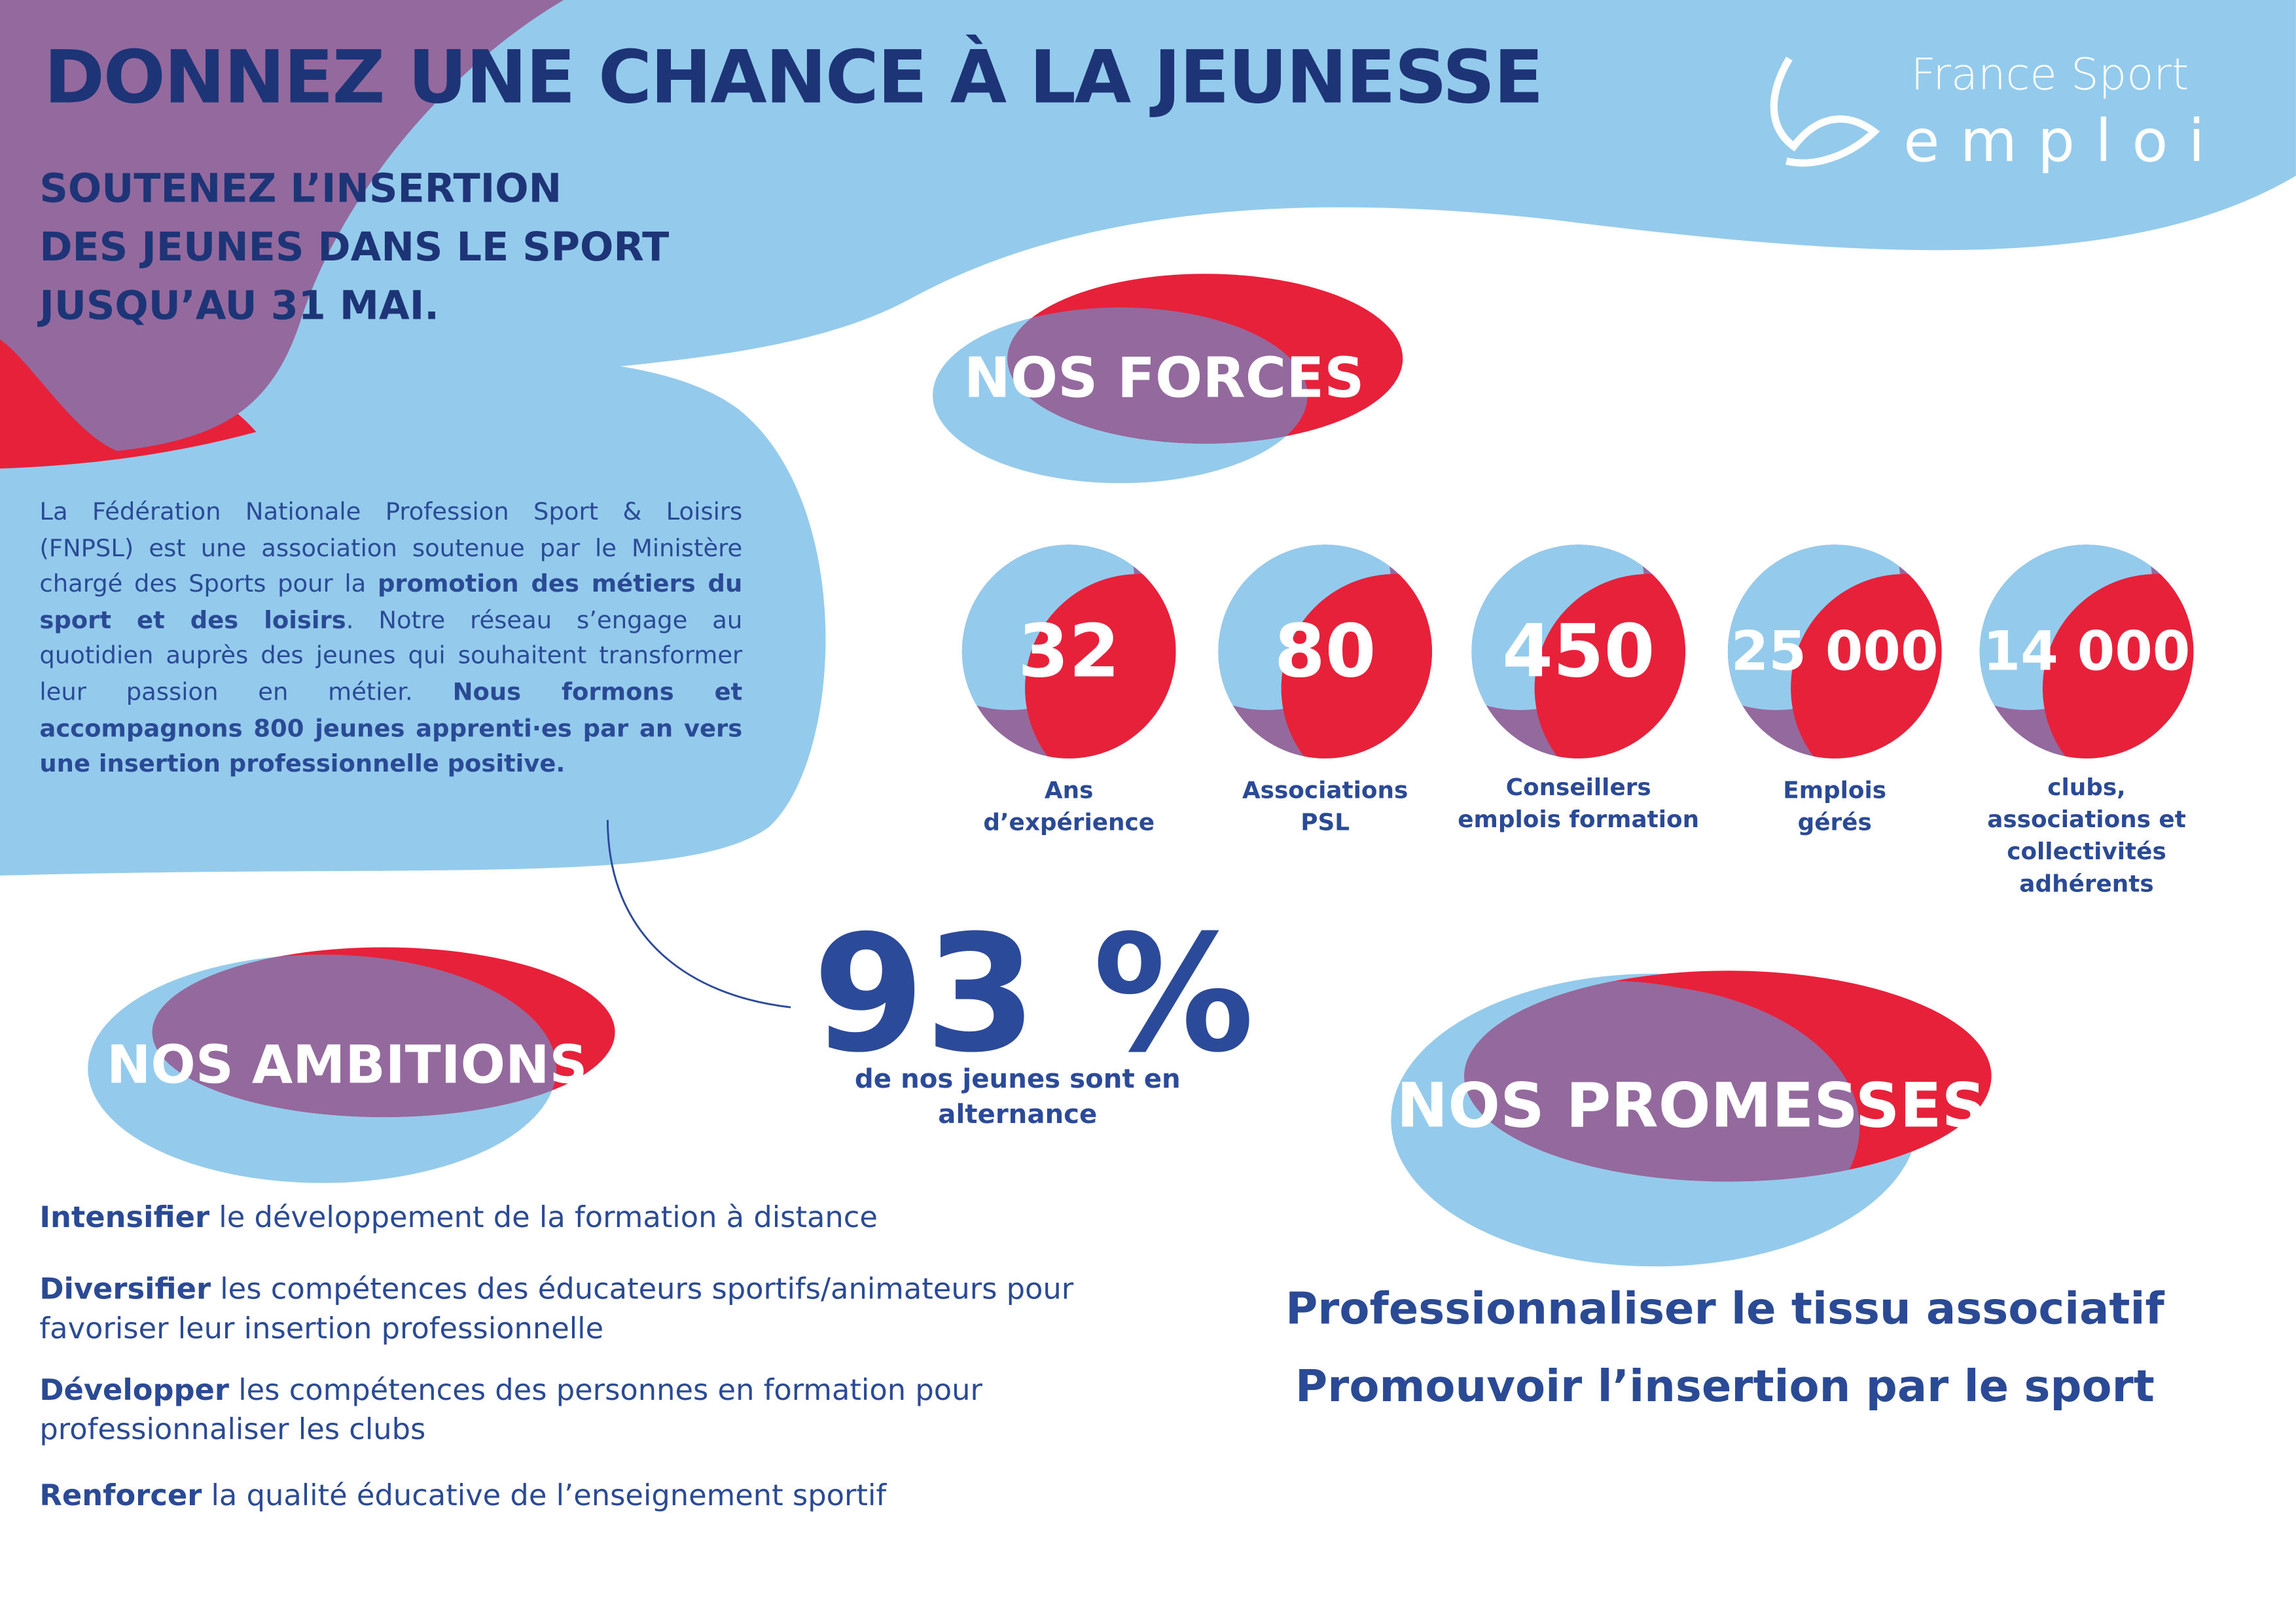 The height and width of the screenshot is (1623, 2296). Describe the element at coordinates (1325, 806) in the screenshot. I see `force-label: Associations PSL` at that location.